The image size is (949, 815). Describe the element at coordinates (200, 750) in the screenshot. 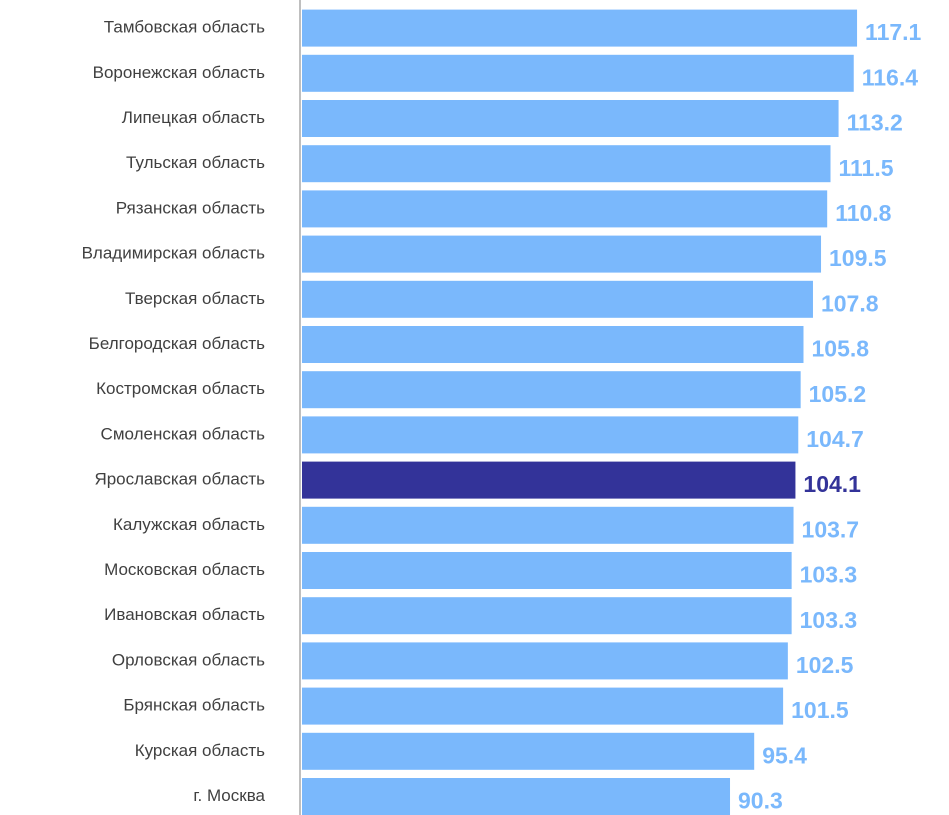

I see `category-label: Курская область` at that location.